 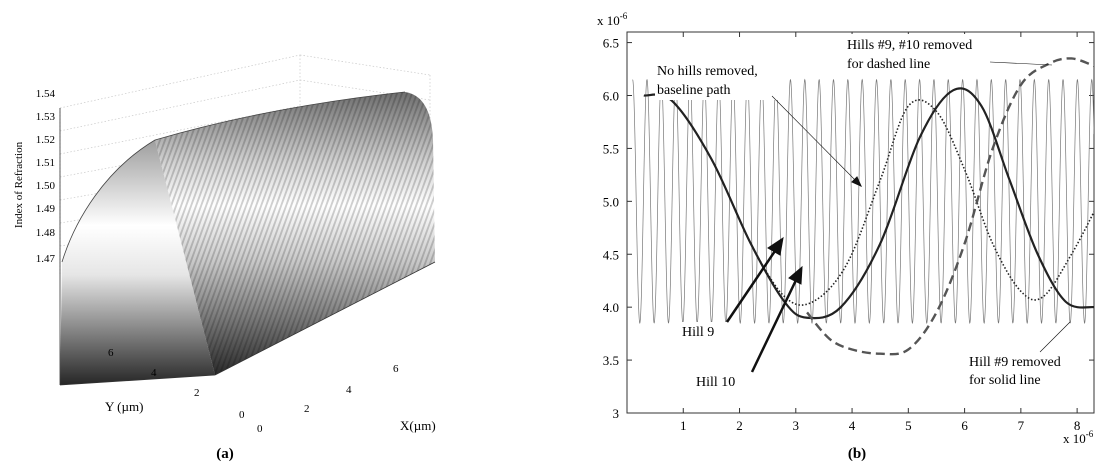 I want to click on y-axis-label: Y (µm), so click(x=124, y=406).